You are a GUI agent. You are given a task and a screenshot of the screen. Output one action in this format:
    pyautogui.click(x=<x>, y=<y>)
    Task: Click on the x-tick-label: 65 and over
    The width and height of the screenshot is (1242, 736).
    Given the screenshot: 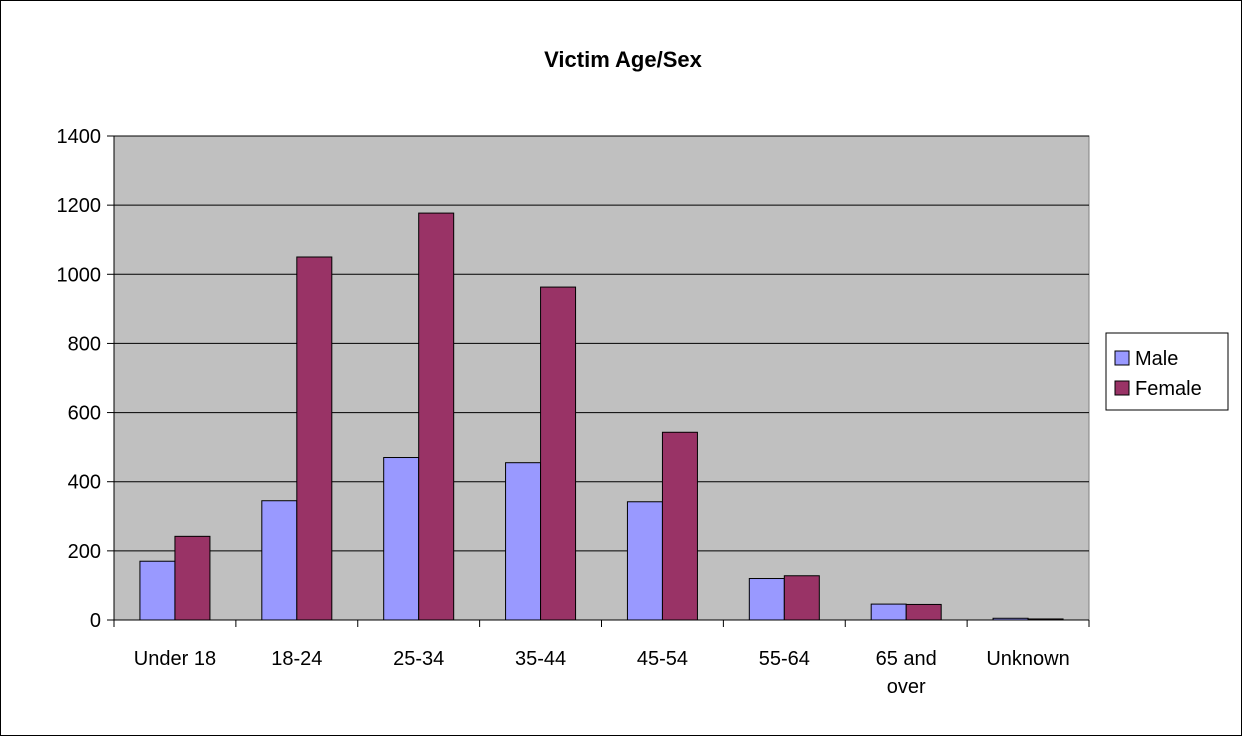 What is the action you would take?
    pyautogui.click(x=906, y=673)
    